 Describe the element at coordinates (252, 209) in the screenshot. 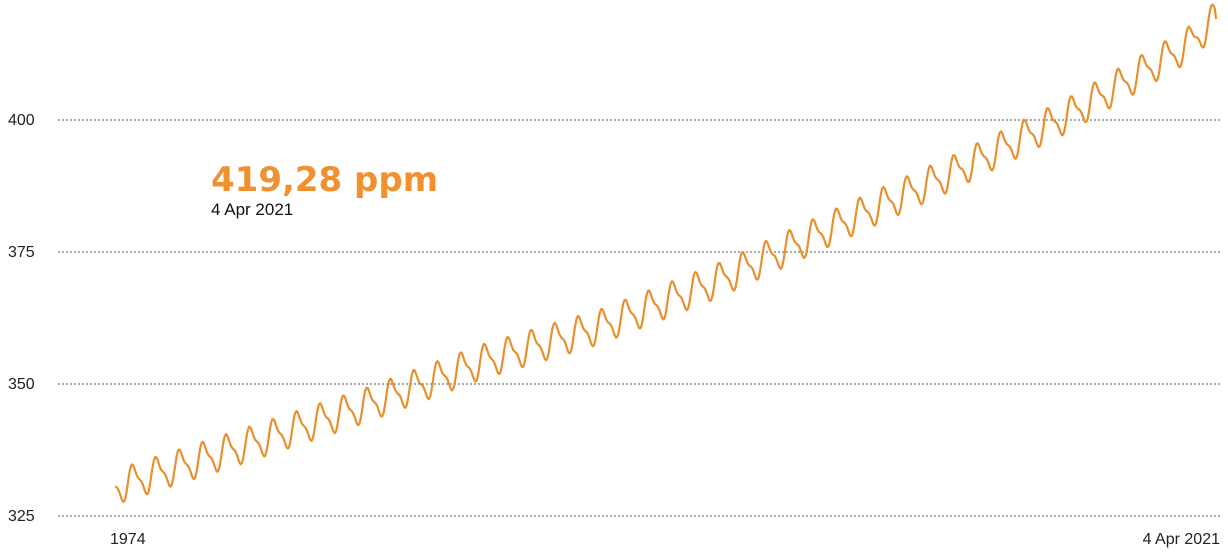

I see `latest-date: 4 Apr 2021` at that location.